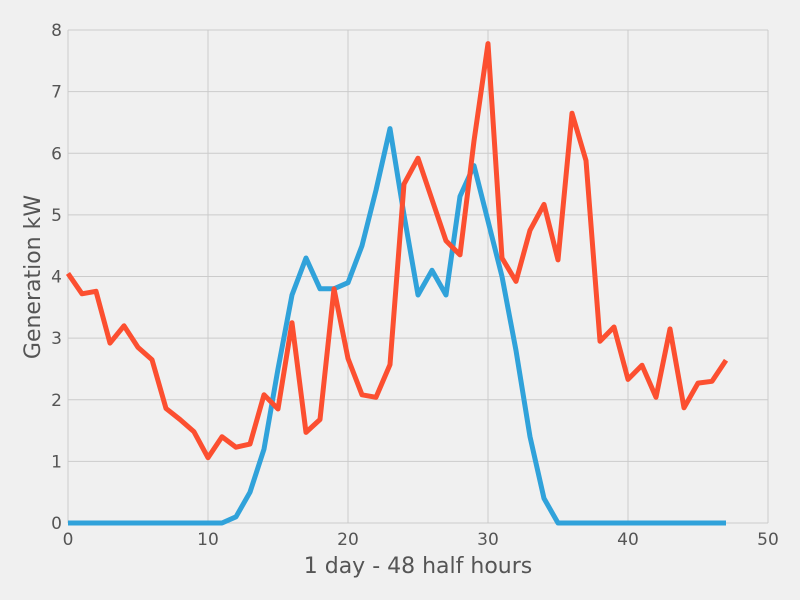  I want to click on y-tick-label: 4, so click(56, 278).